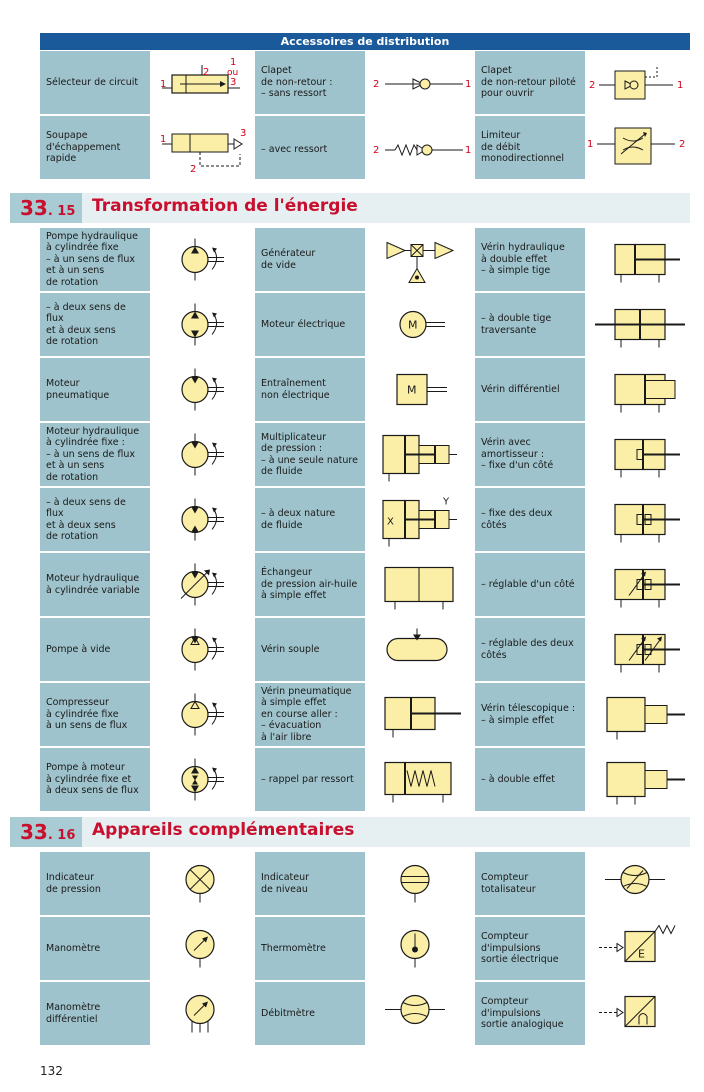  Describe the element at coordinates (303, 324) in the screenshot. I see `label-text: Moteur électrique` at that location.